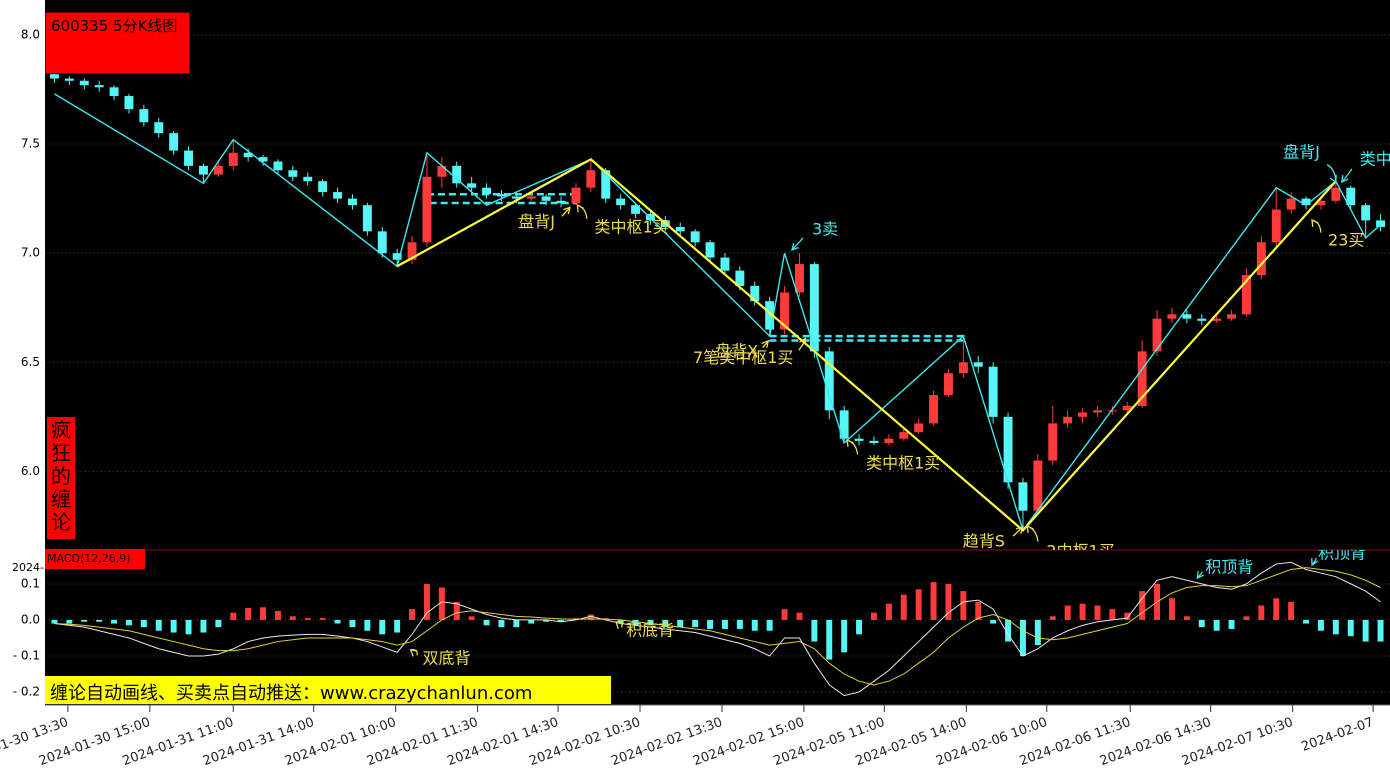  I want to click on y-tick-label: - 0.1, so click(26, 655).